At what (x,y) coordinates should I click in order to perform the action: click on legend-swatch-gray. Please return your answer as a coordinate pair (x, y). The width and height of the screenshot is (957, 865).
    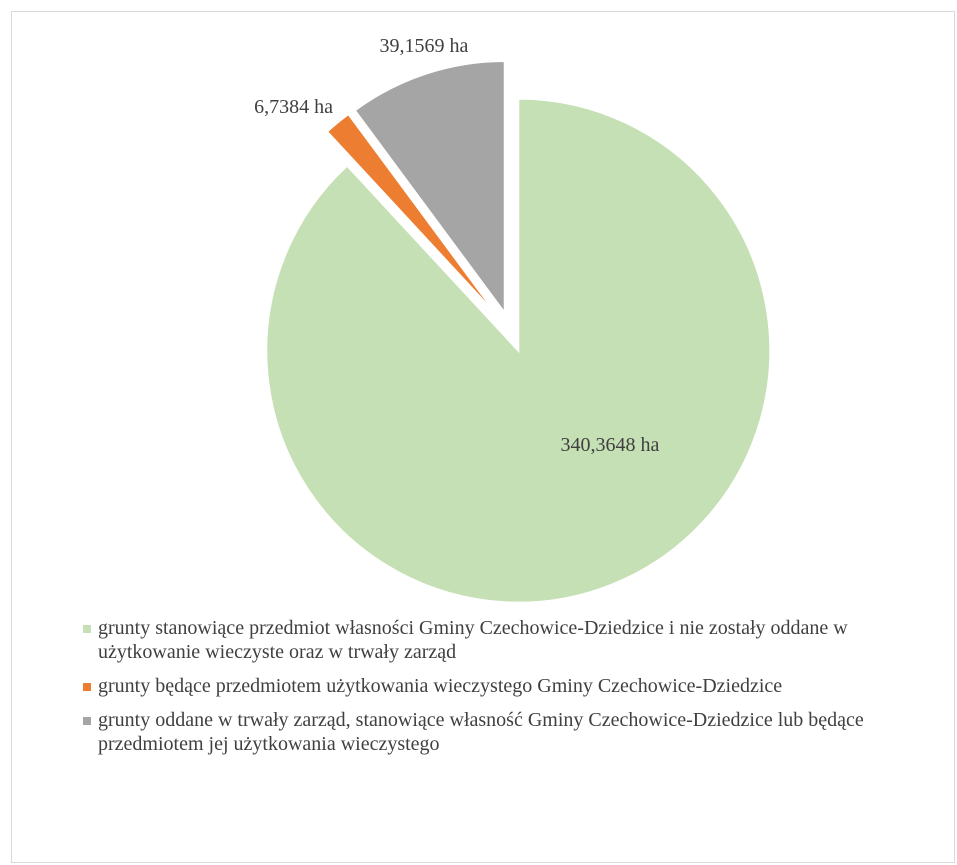
    Looking at the image, I should click on (87, 721).